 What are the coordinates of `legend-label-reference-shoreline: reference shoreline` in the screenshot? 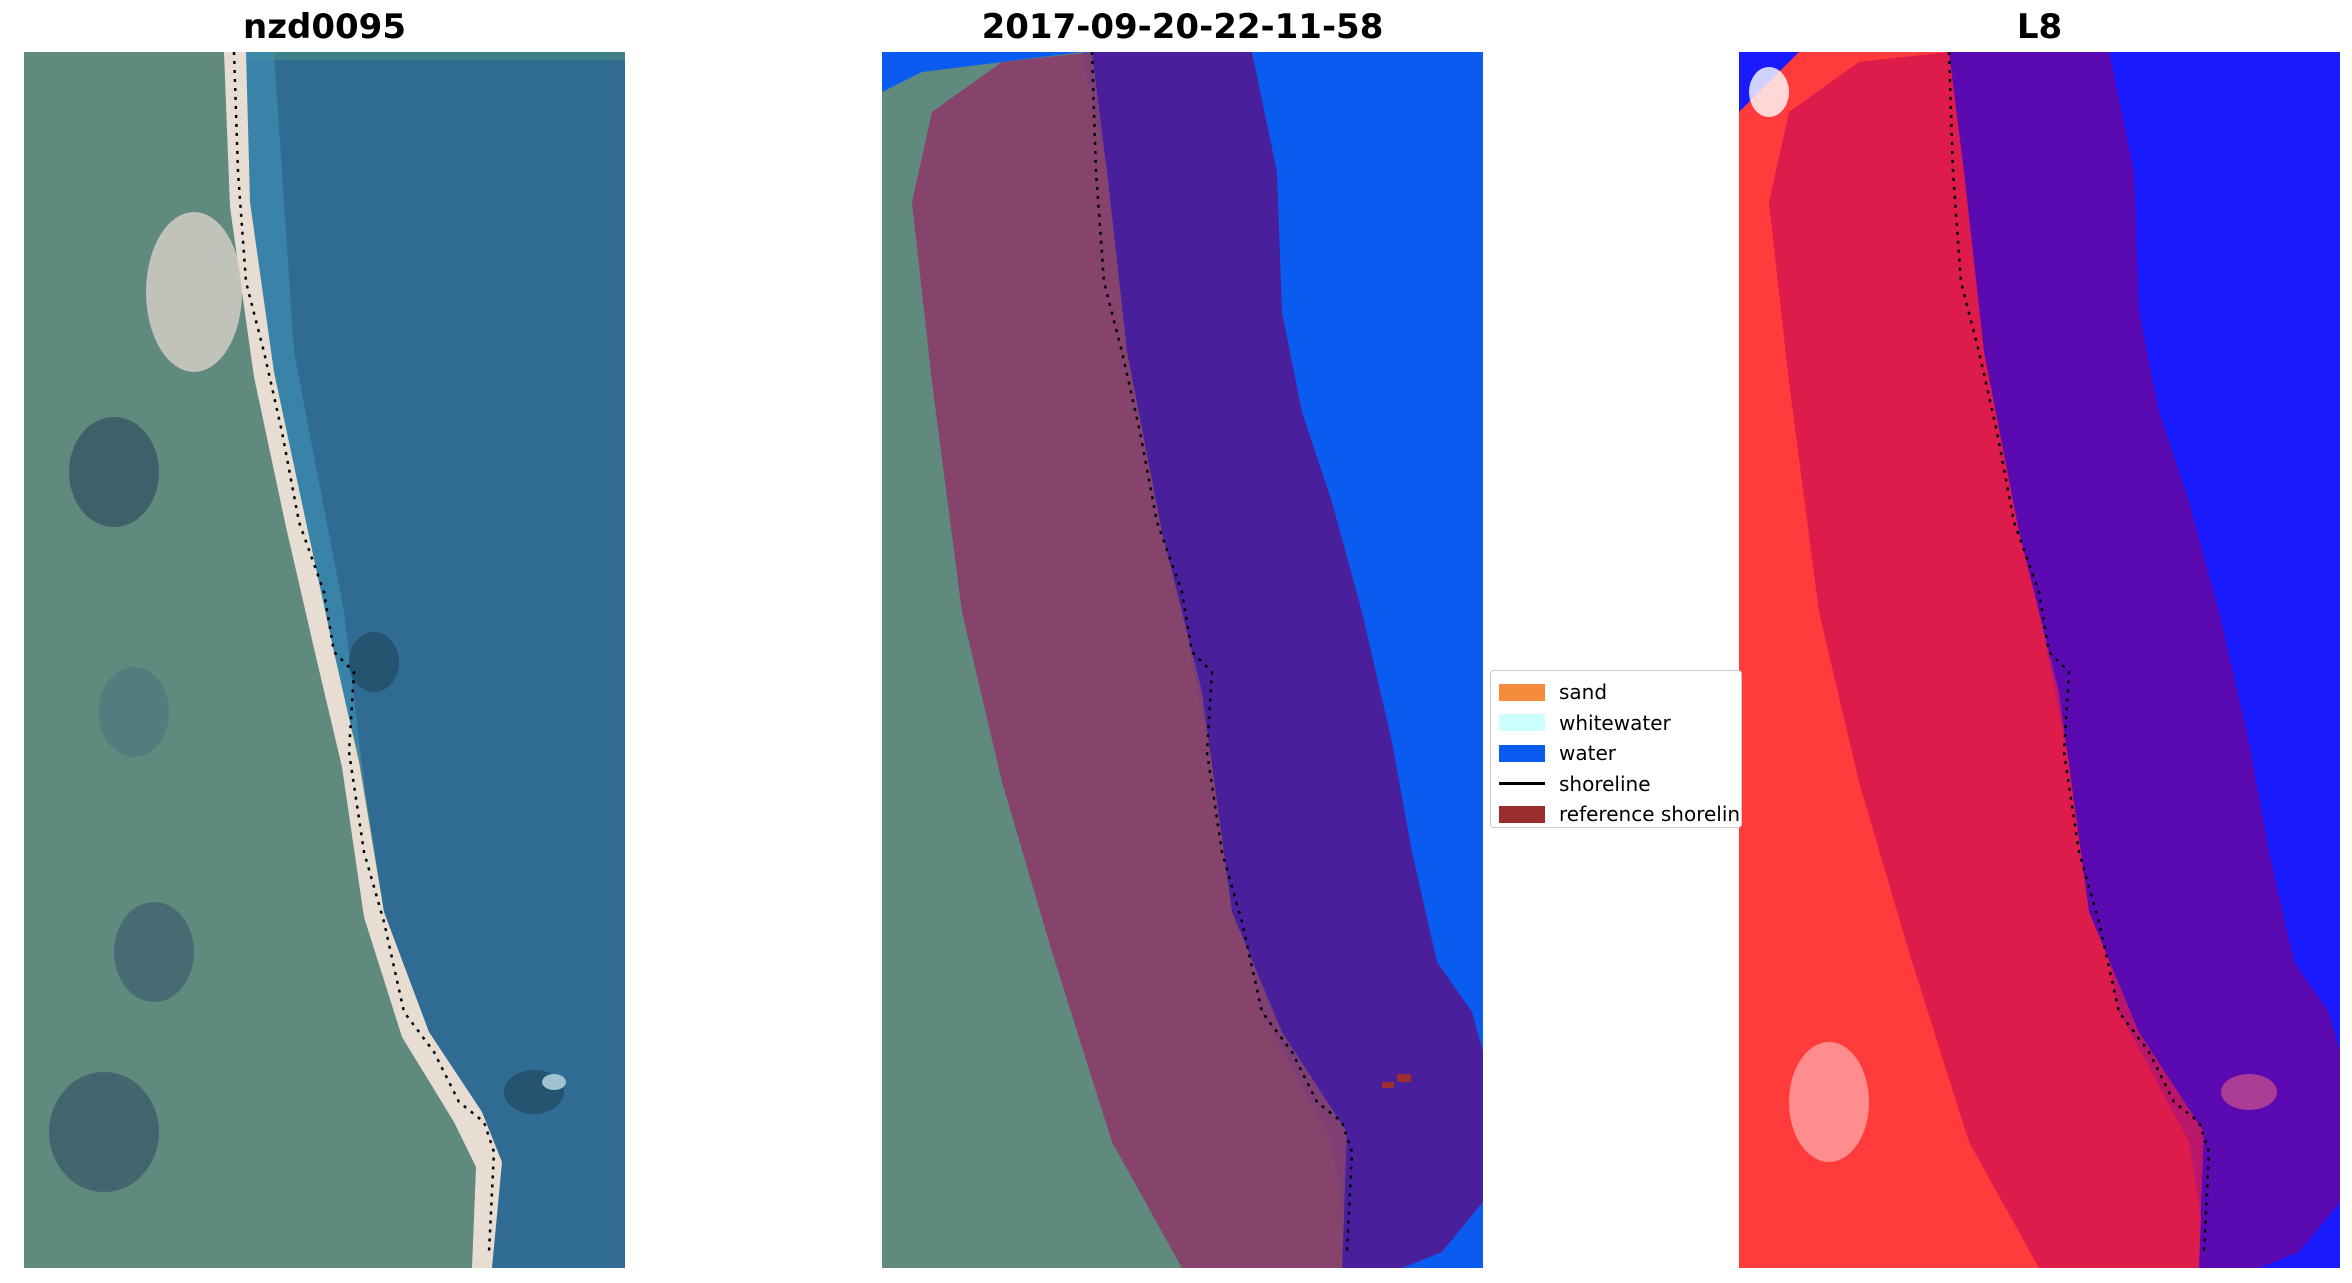 It's located at (1650, 814).